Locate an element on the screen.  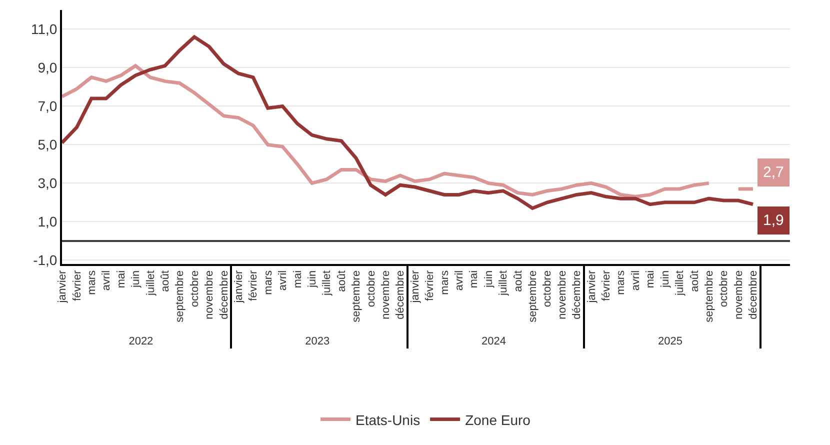
y-tick-label: 7,0 is located at coordinates (48, 106).